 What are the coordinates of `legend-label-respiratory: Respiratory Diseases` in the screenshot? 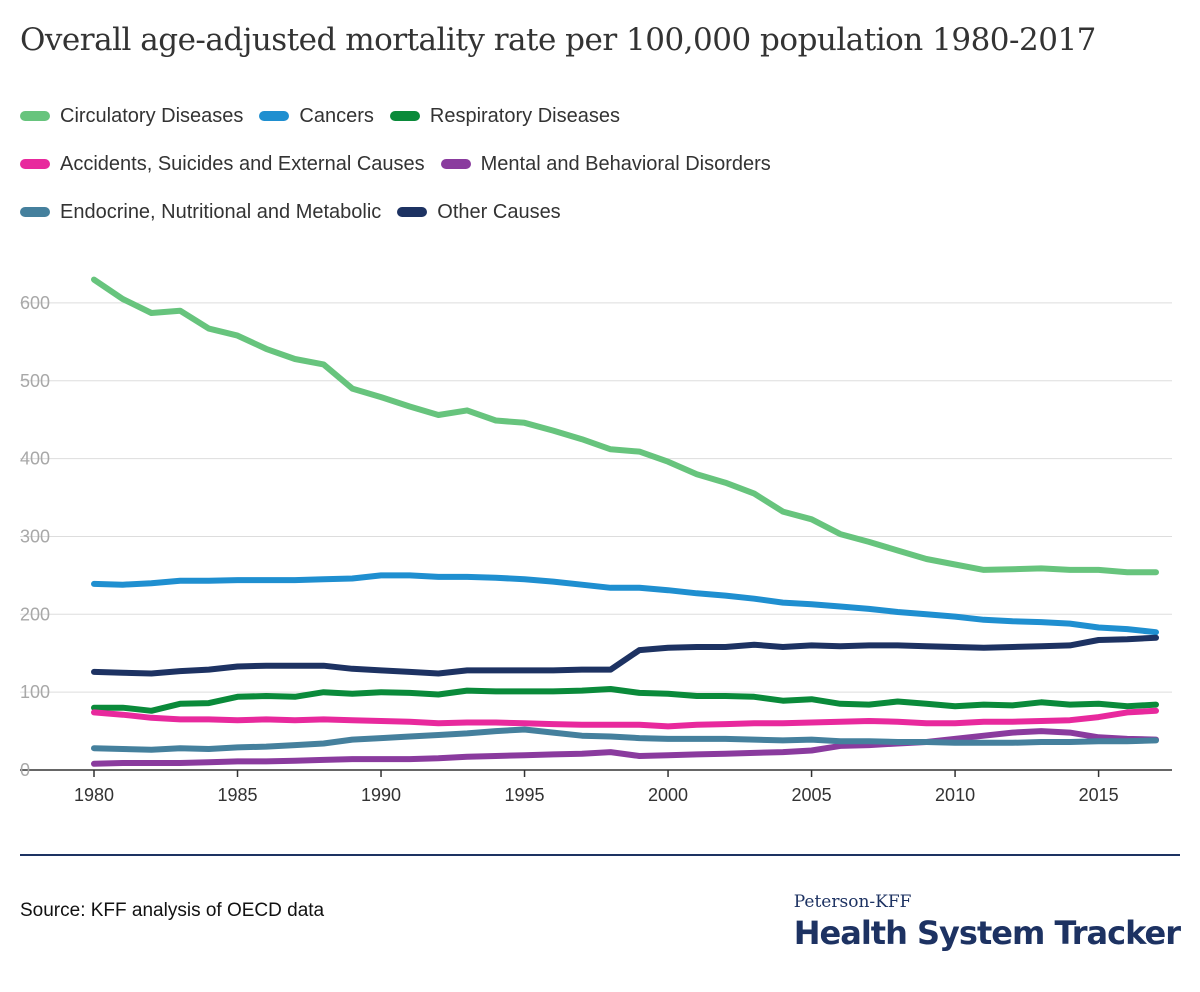 It's located at (524, 115).